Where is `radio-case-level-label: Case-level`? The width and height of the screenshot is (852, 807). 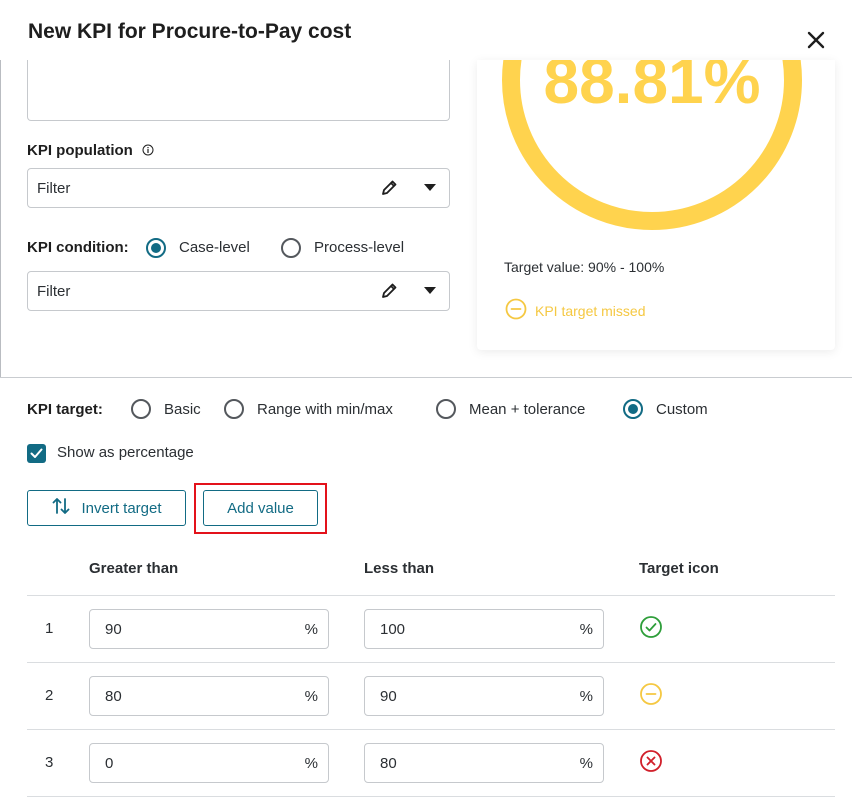 radio-case-level-label: Case-level is located at coordinates (214, 247).